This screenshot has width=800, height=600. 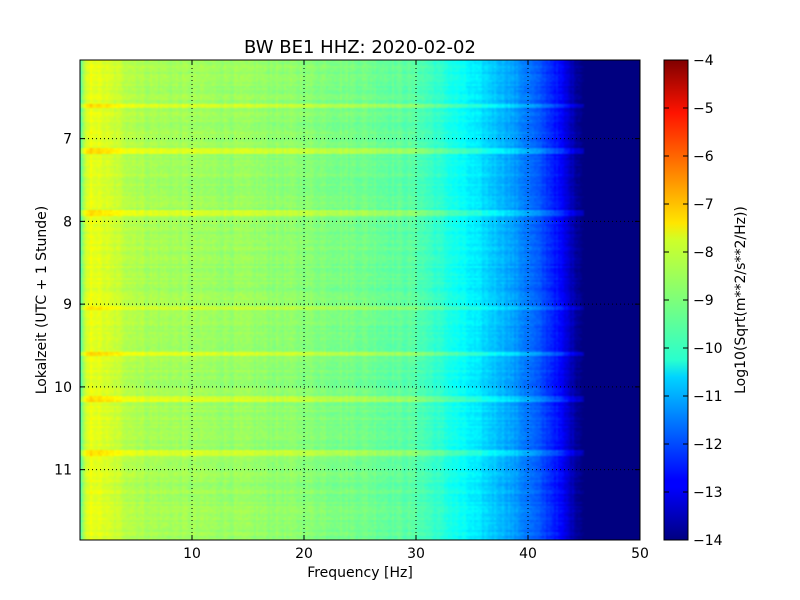 I want to click on x-tick-label: 50, so click(x=640, y=554).